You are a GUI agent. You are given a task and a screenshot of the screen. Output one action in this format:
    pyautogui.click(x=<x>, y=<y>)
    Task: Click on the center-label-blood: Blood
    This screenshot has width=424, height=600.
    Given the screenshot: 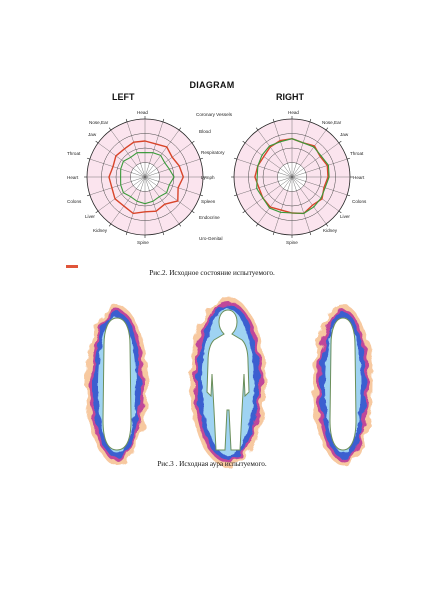 What is the action you would take?
    pyautogui.click(x=205, y=131)
    